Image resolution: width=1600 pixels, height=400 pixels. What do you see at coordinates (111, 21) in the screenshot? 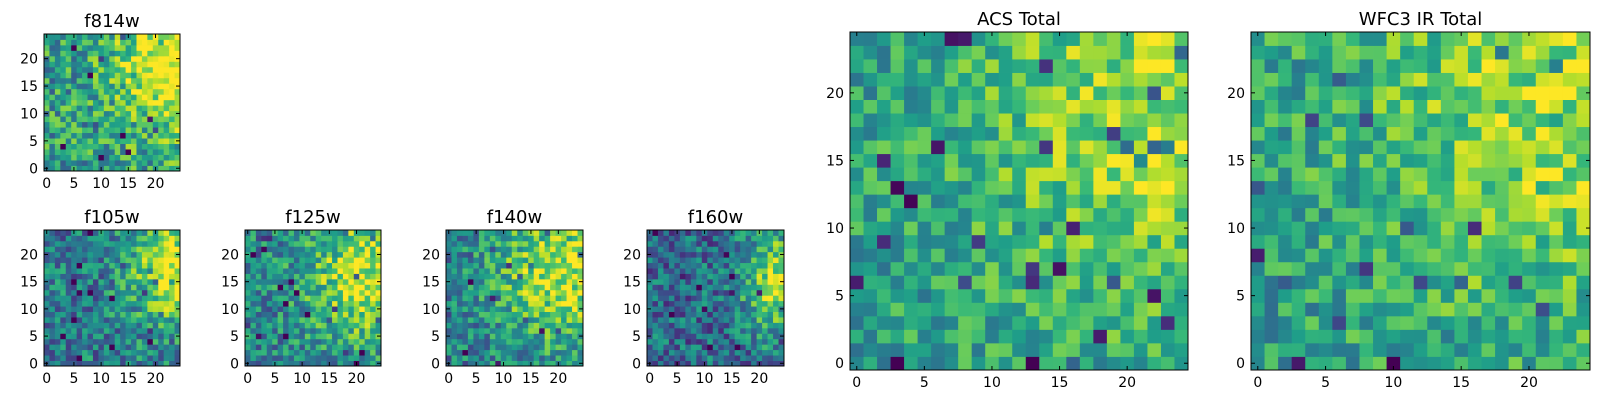
I see `panel-title: f814w` at bounding box center [111, 21].